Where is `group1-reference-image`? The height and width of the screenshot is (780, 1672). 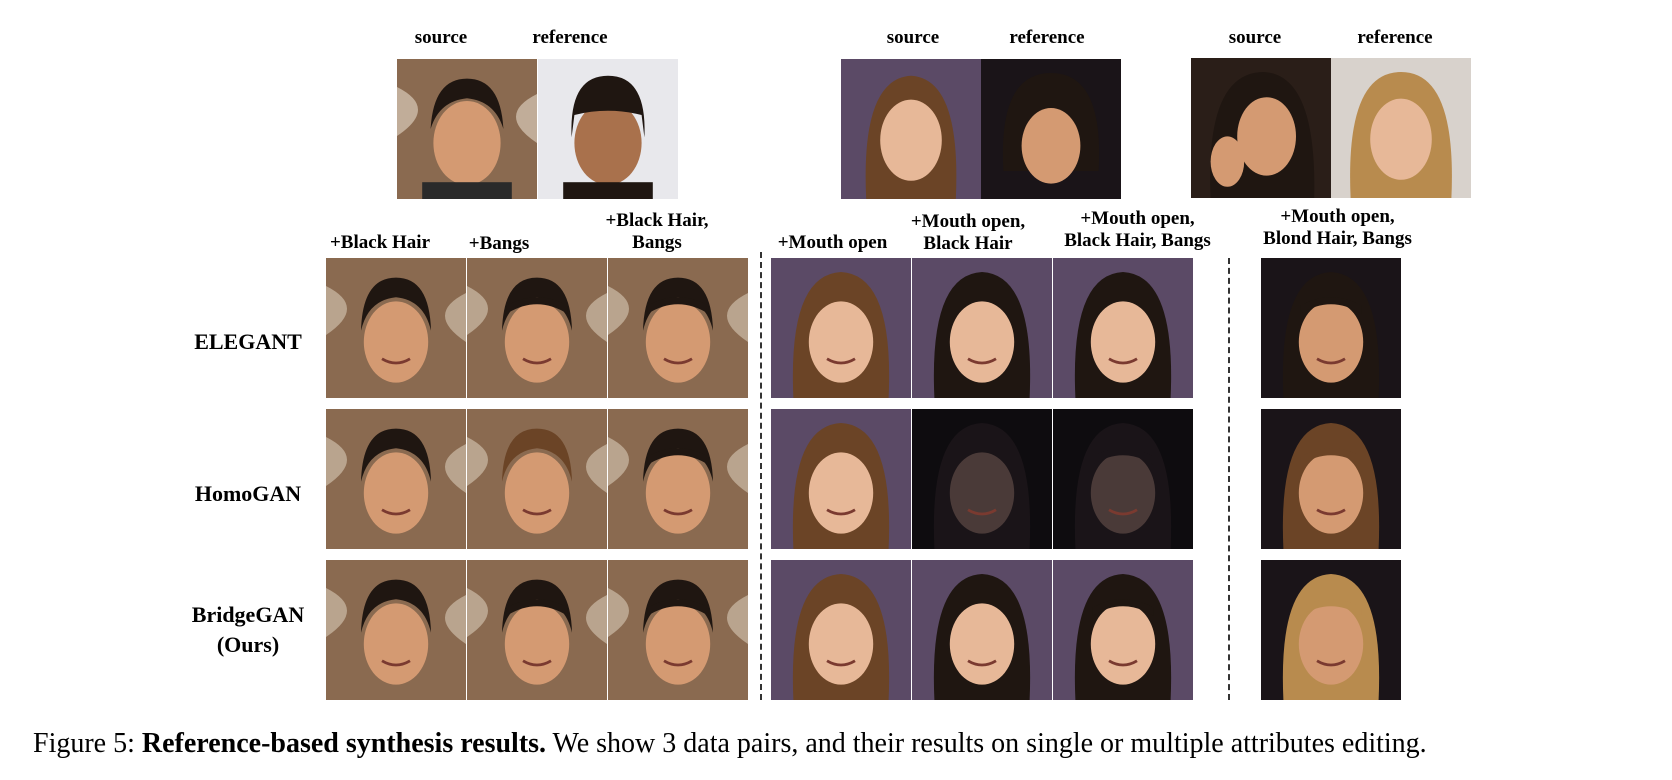 group1-reference-image is located at coordinates (608, 129).